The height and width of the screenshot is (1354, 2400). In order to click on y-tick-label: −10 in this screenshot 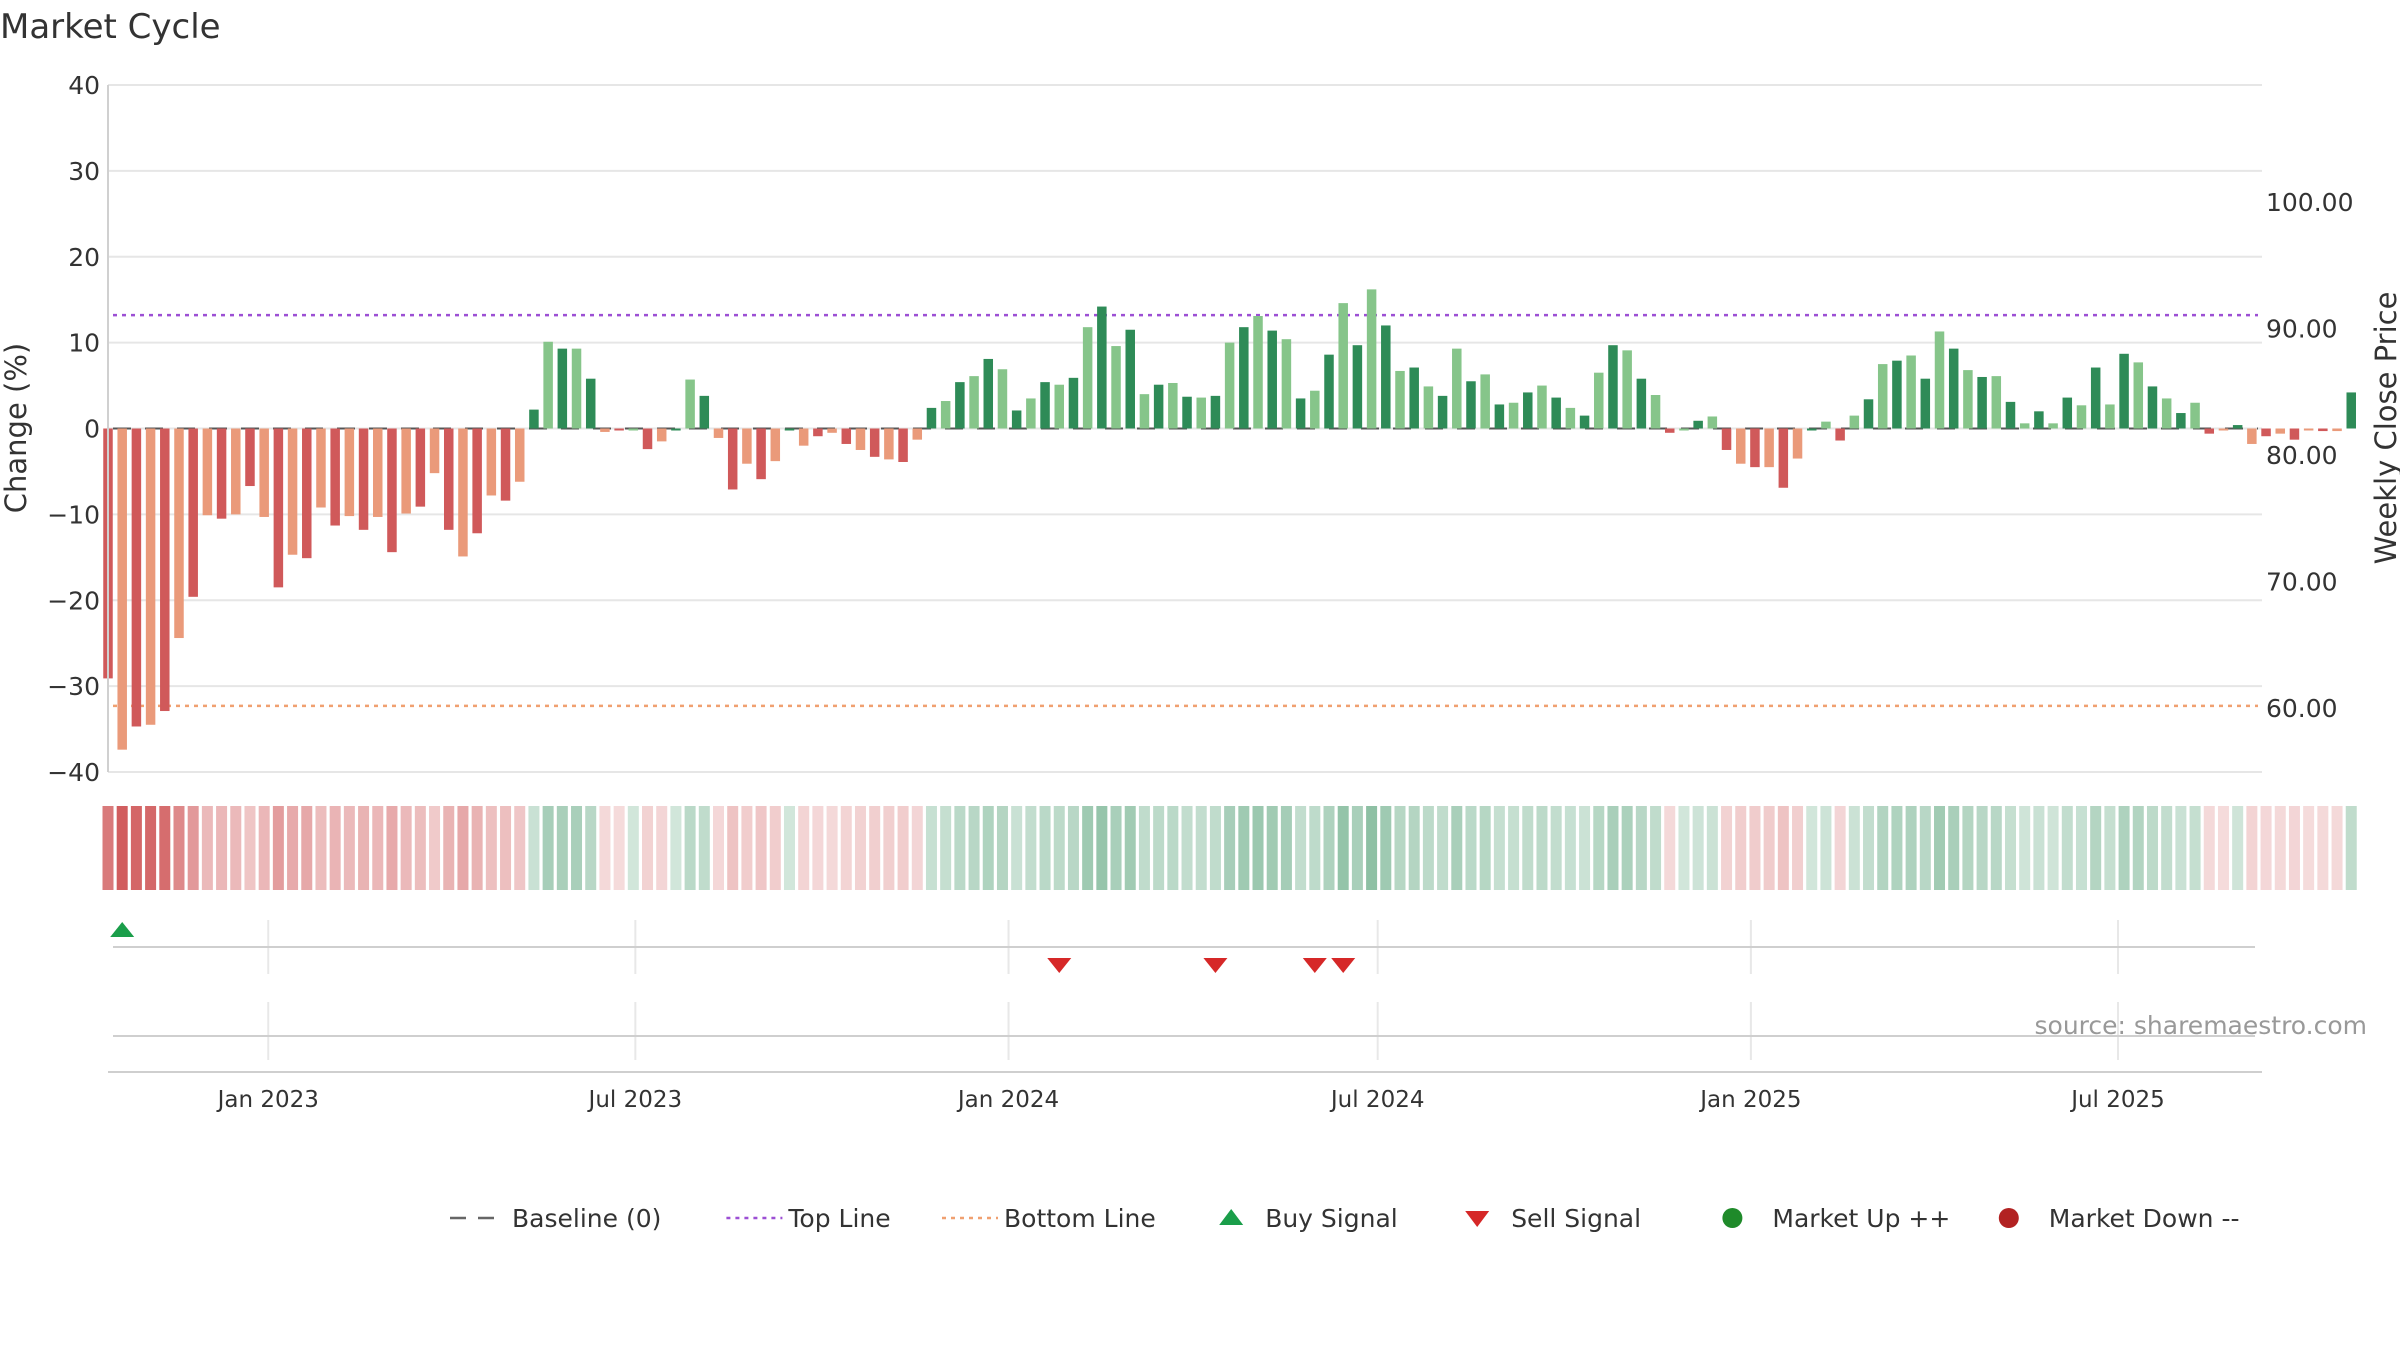, I will do `click(73, 514)`.